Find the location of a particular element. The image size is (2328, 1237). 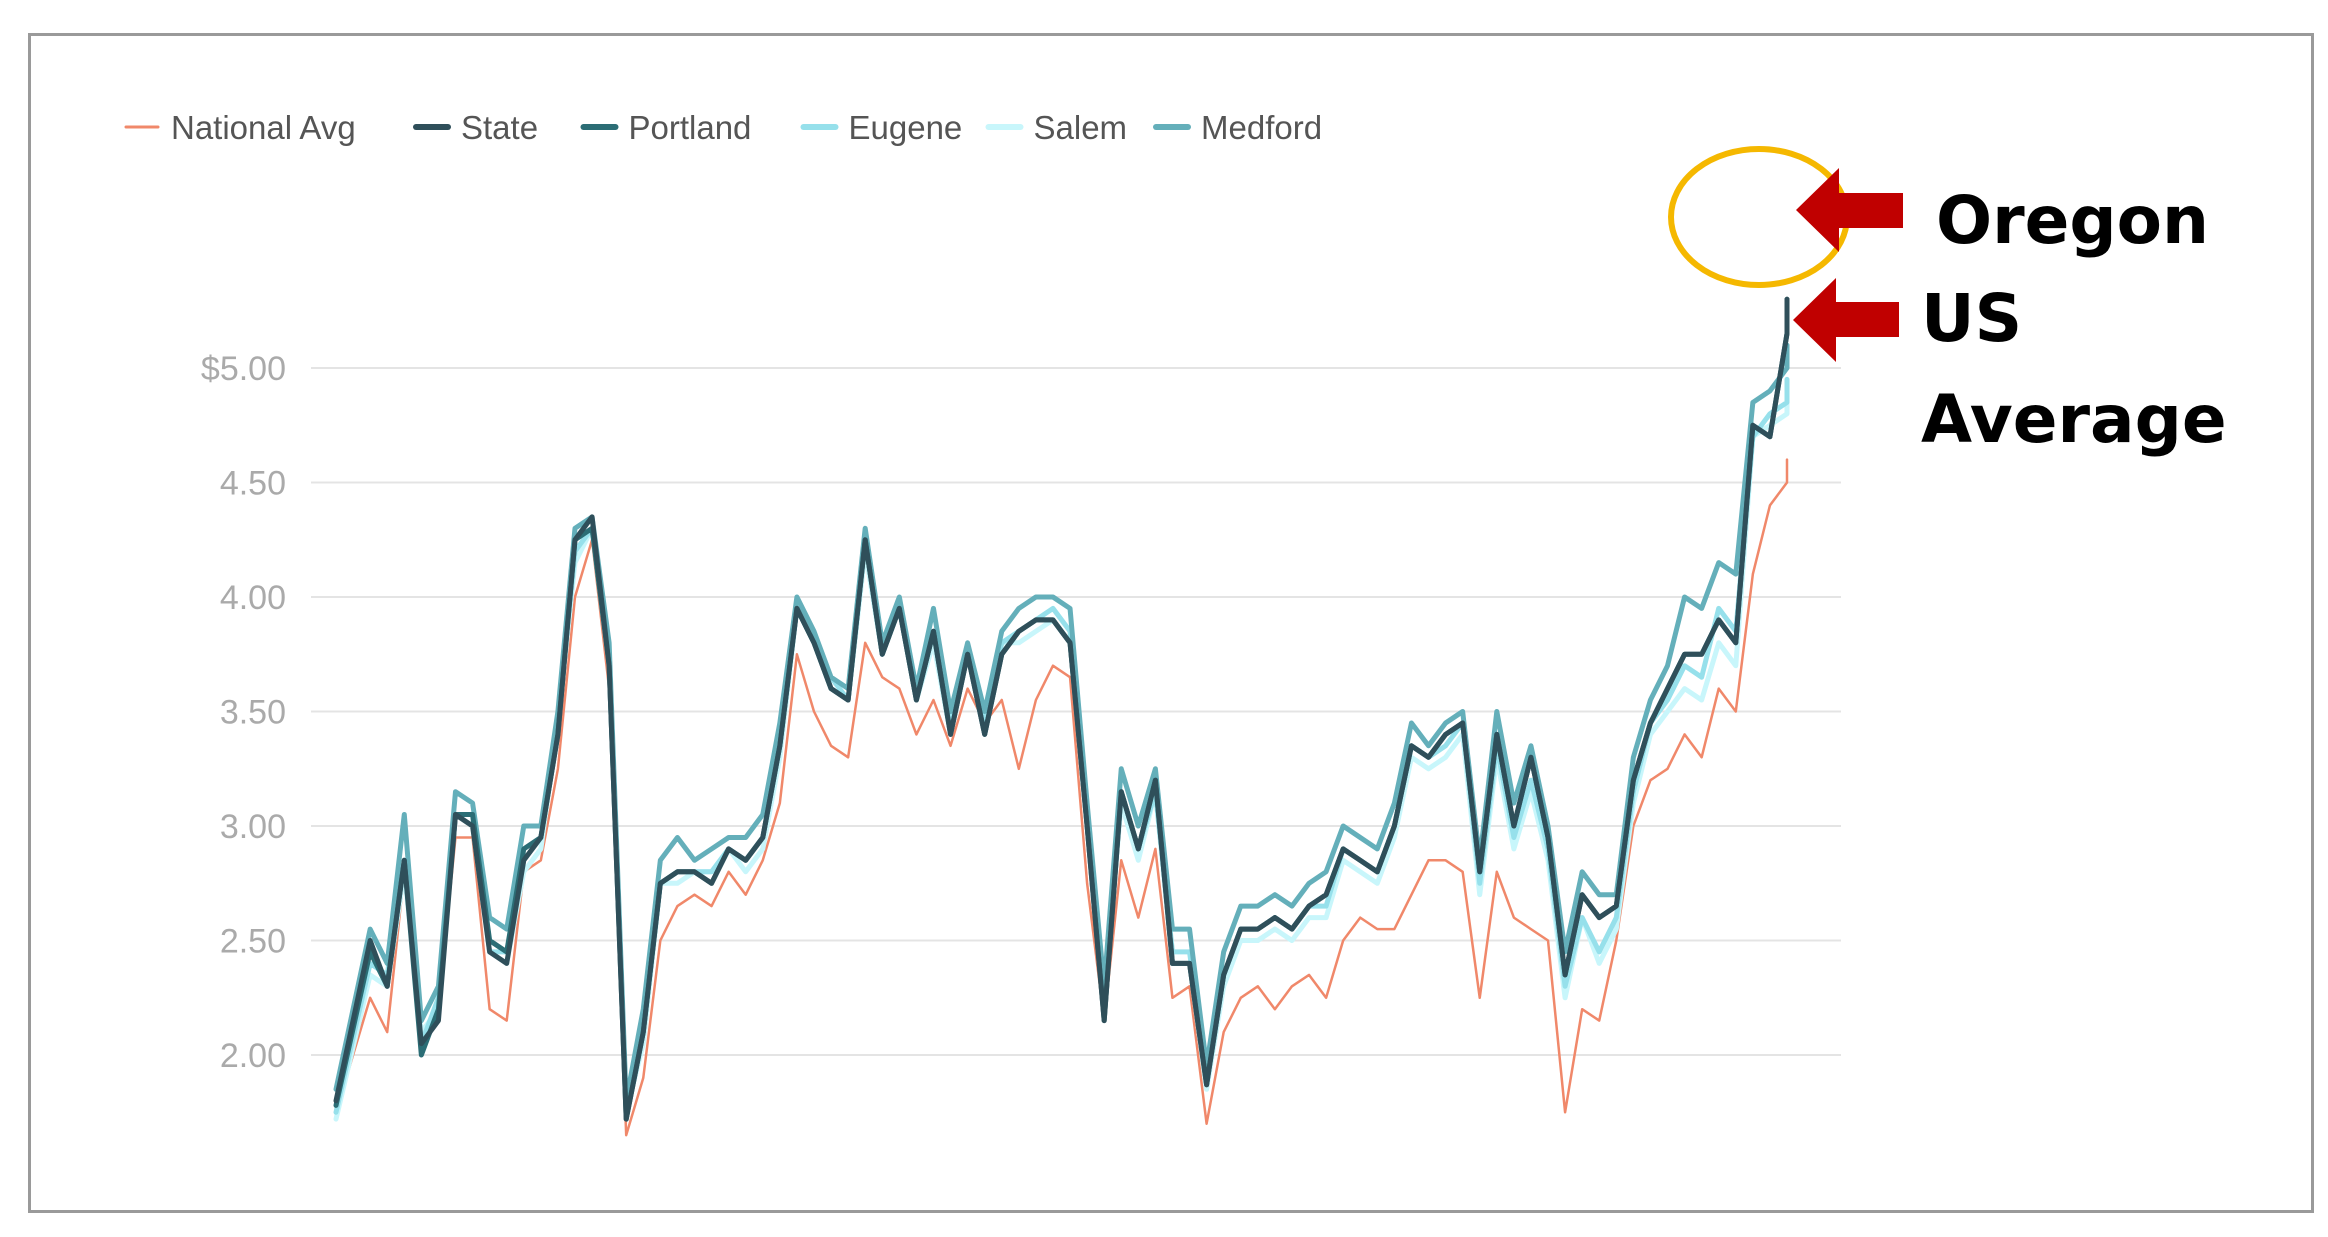

legend-item-eugene: Eugene is located at coordinates (881, 127).